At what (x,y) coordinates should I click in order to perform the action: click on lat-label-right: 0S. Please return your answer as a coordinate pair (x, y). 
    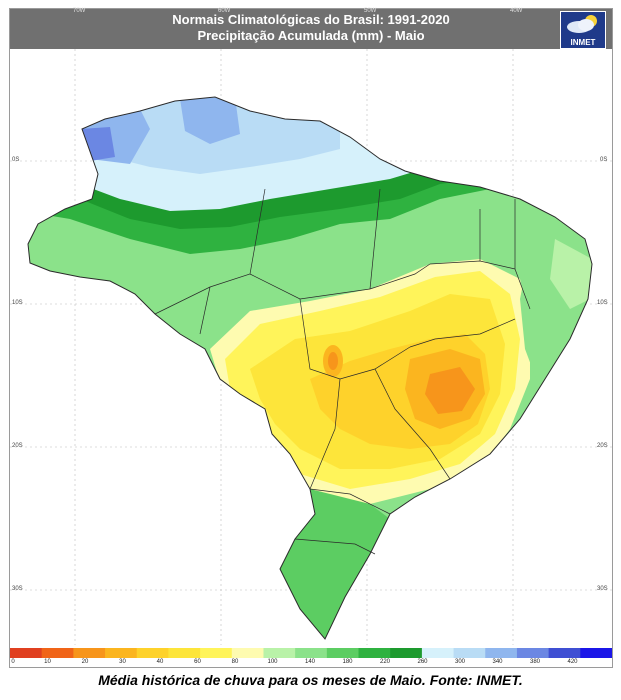
    Looking at the image, I should click on (604, 160).